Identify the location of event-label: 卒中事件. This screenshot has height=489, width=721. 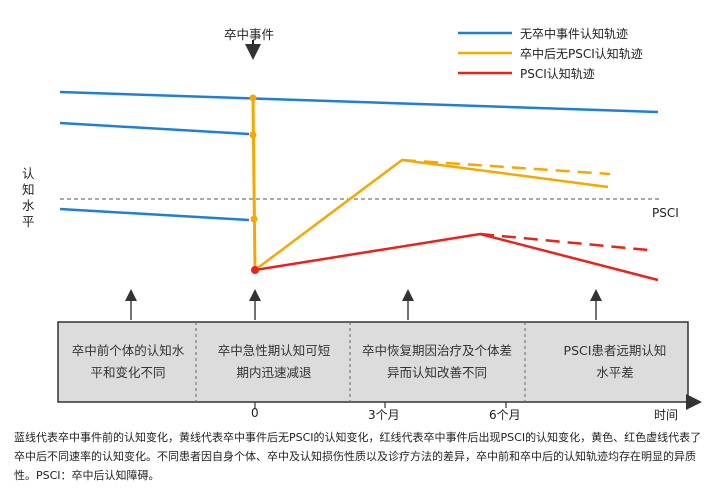
(249, 34).